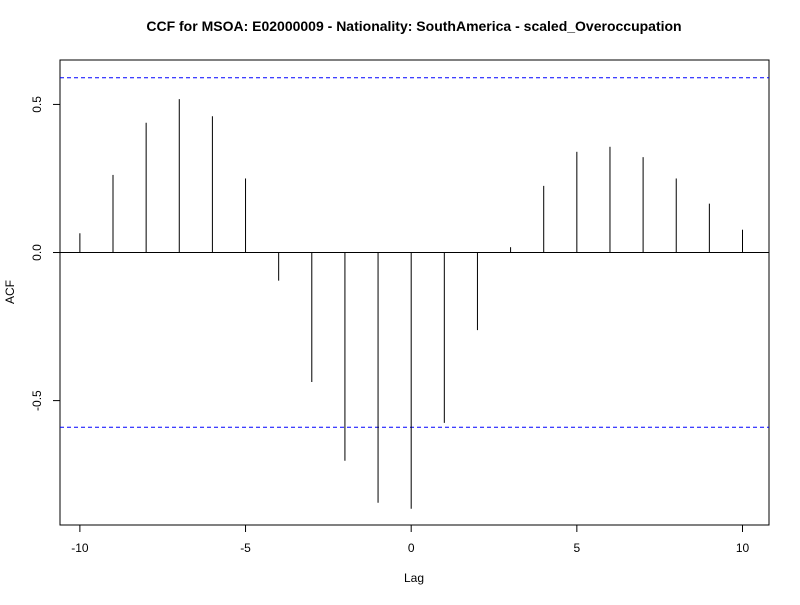  What do you see at coordinates (414, 578) in the screenshot?
I see `x-axis-label: Lag` at bounding box center [414, 578].